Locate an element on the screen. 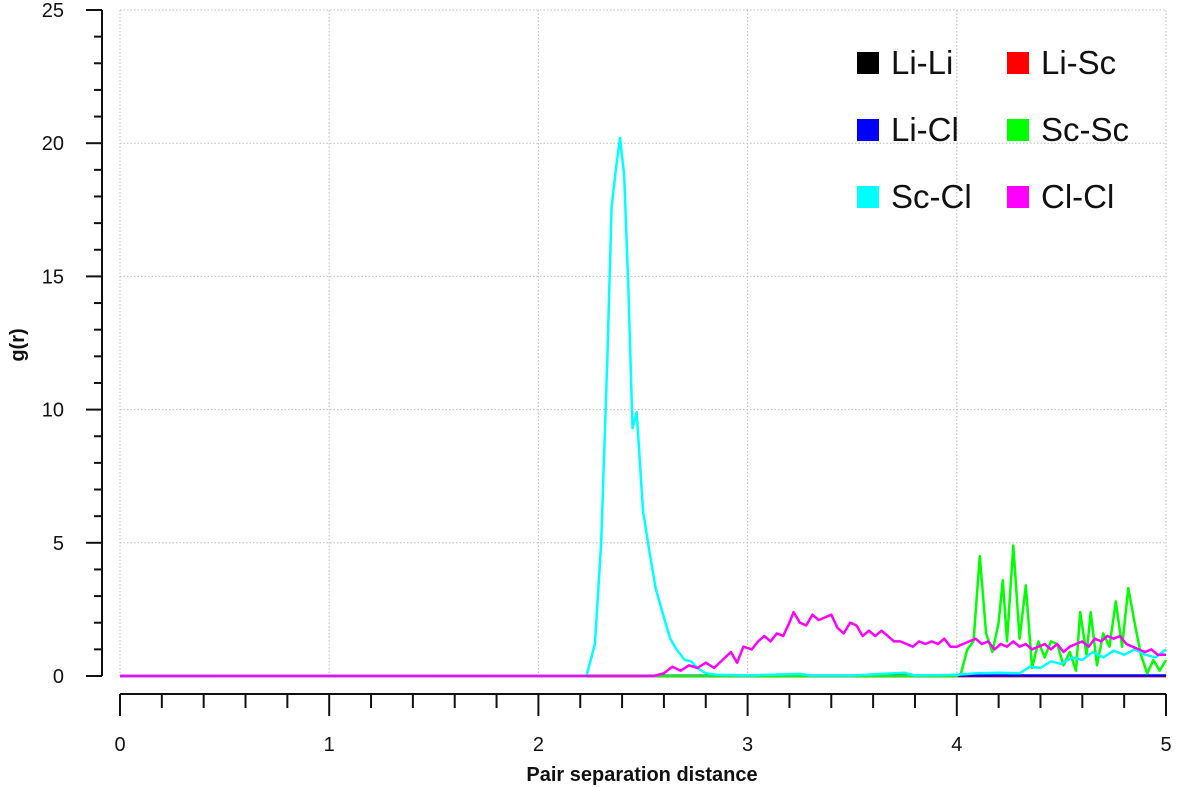 This screenshot has height=787, width=1181. y-tick-label-2: 10 is located at coordinates (53, 411).